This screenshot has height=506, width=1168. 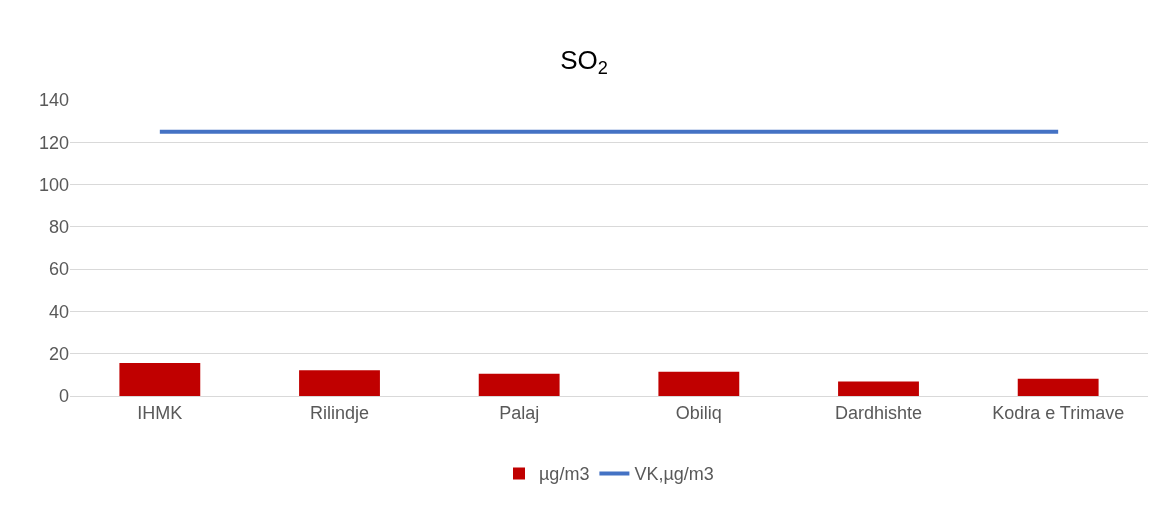 What do you see at coordinates (878, 412) in the screenshot?
I see `x-tick-label: Dardhishte` at bounding box center [878, 412].